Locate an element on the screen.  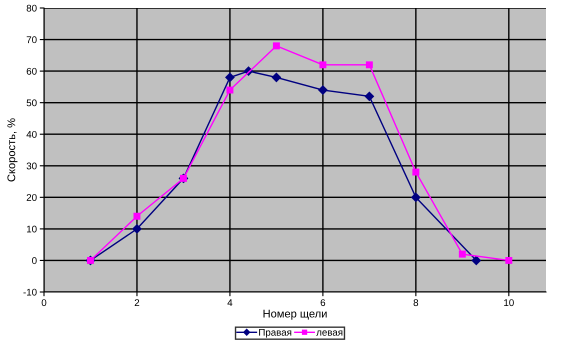
y-tick-label: -10 is located at coordinates (30, 292).